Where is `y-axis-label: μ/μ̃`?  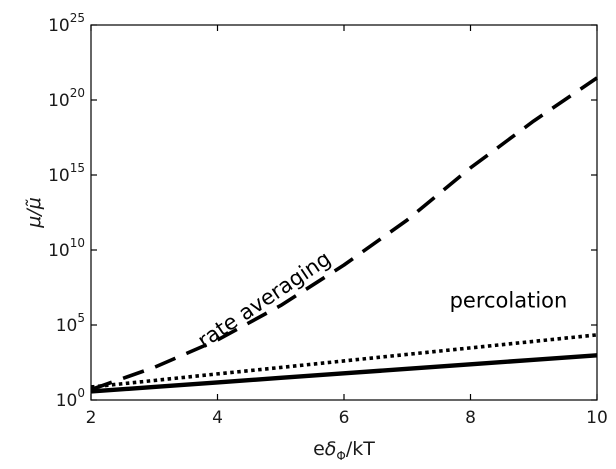 y-axis-label: μ/μ̃ is located at coordinates (34, 213).